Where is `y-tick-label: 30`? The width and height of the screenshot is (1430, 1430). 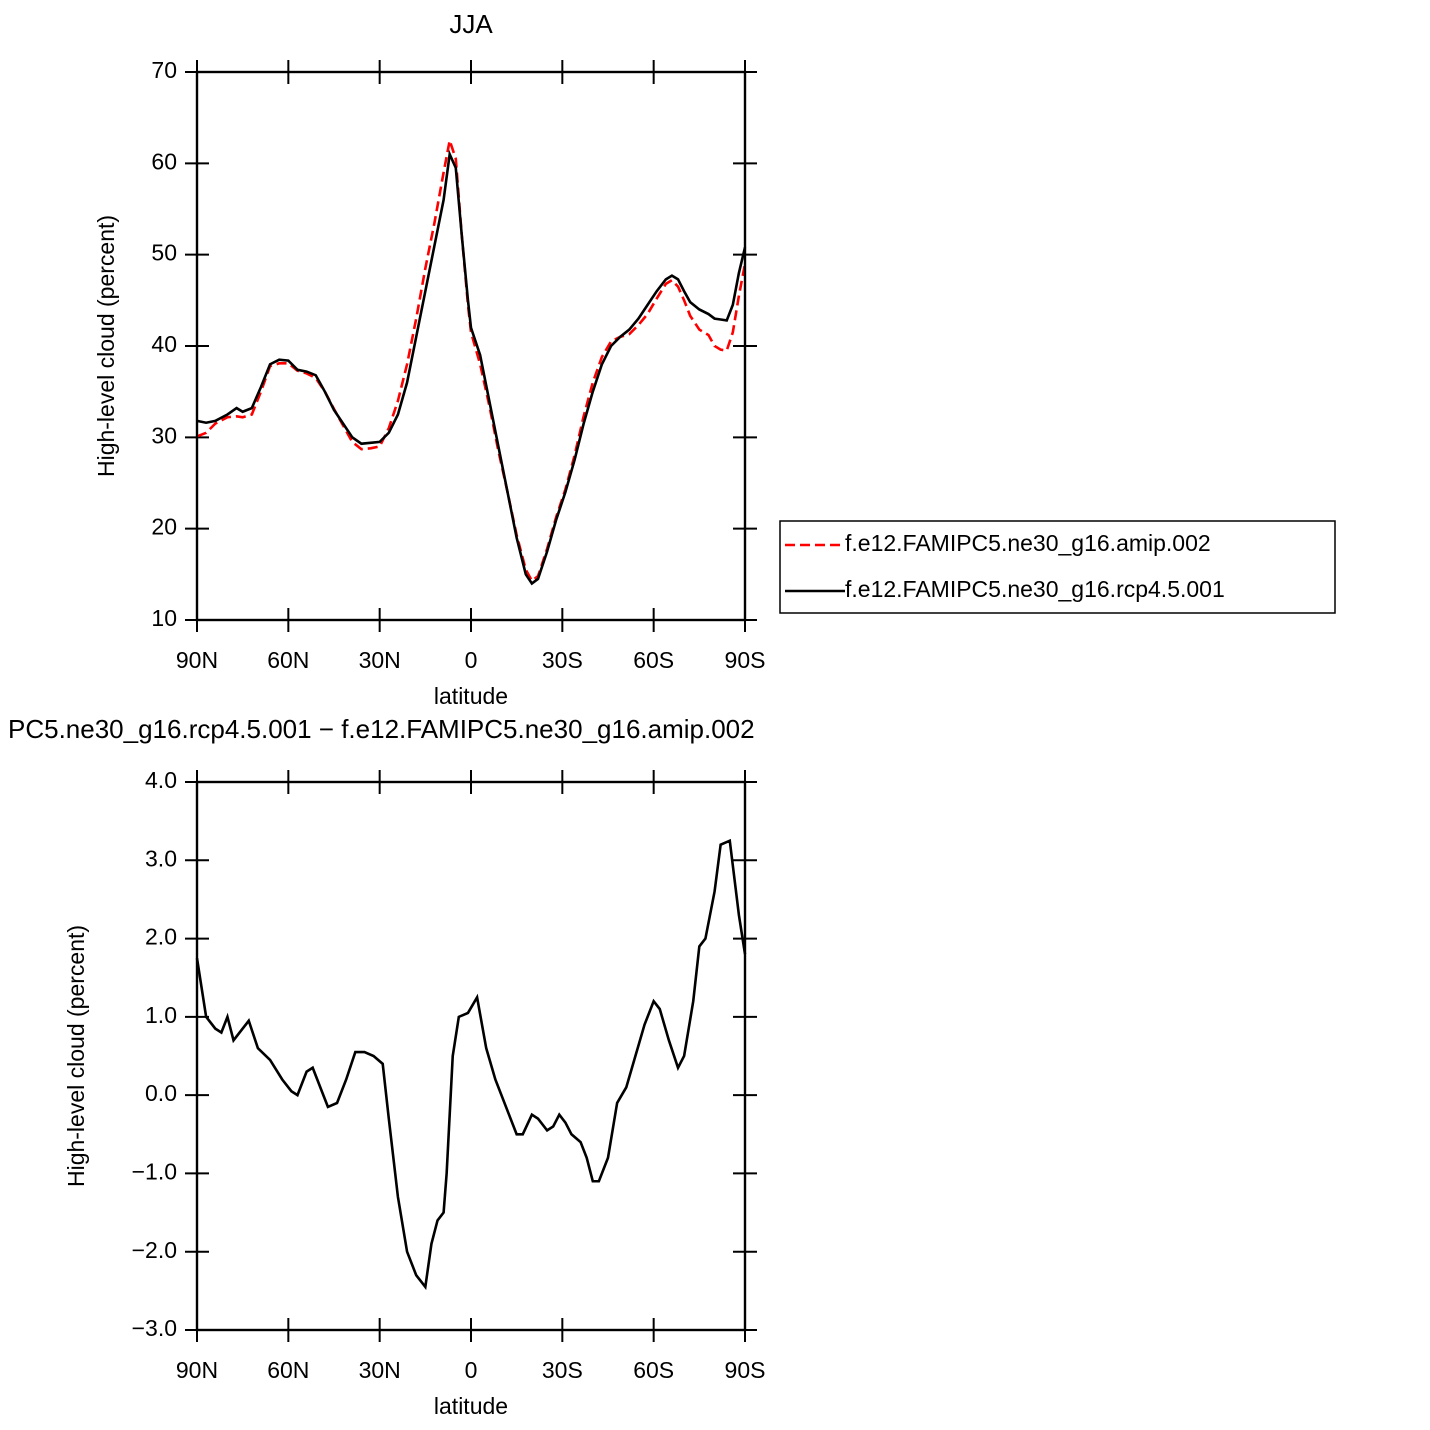 y-tick-label: 30 is located at coordinates (164, 435).